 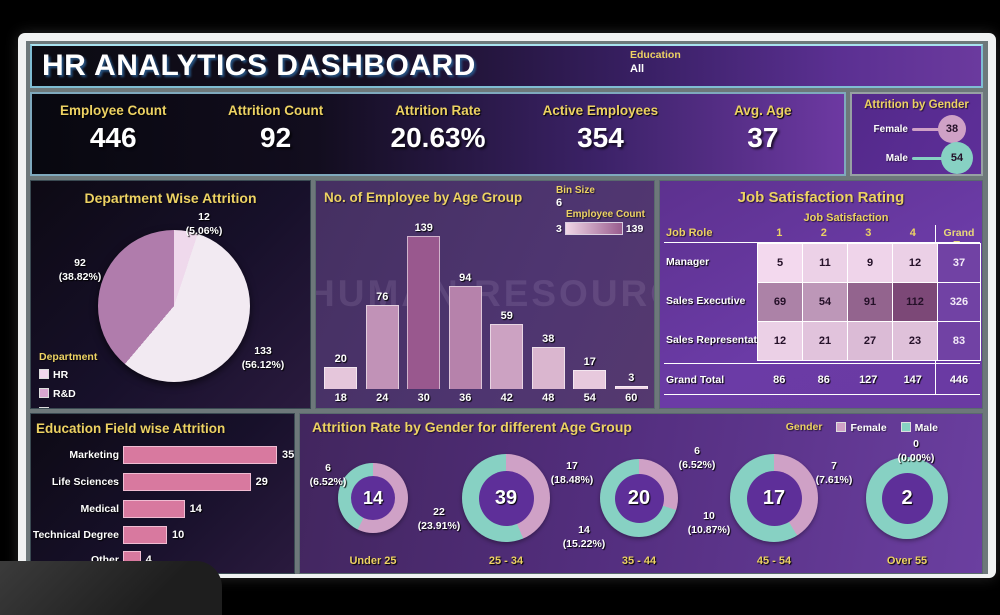 What do you see at coordinates (548, 339) in the screenshot?
I see `bar-value-label: 38` at bounding box center [548, 339].